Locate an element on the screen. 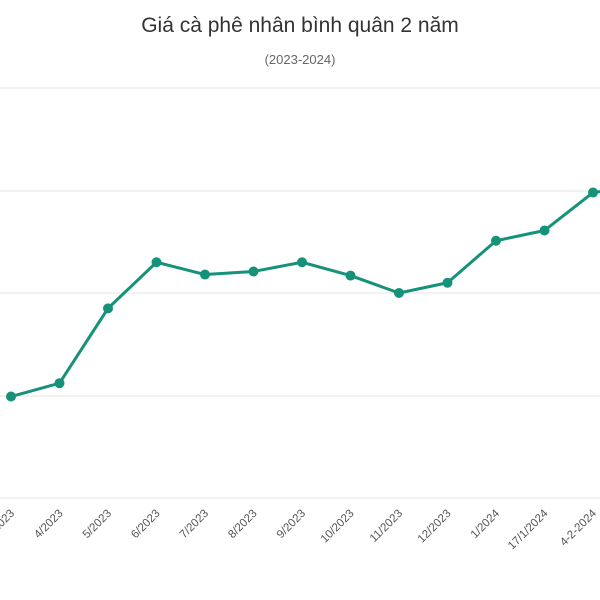  x-tick-label: 4/2023 is located at coordinates (48, 524).